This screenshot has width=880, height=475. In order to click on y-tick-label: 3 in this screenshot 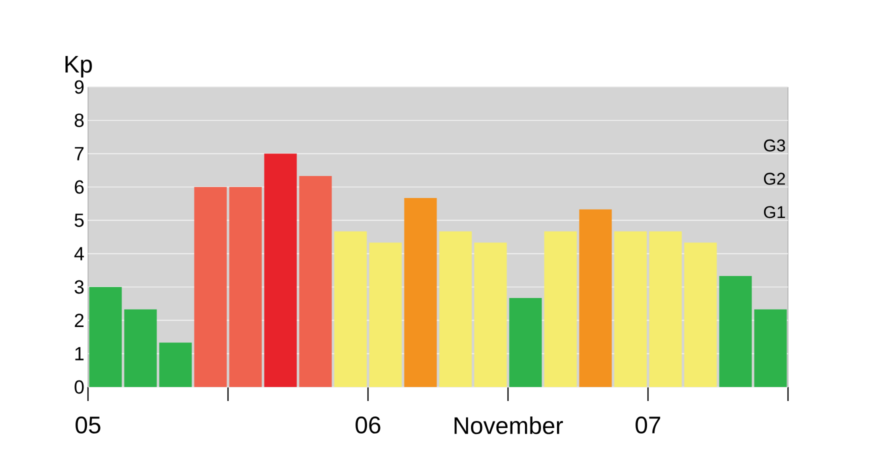, I will do `click(79, 287)`.